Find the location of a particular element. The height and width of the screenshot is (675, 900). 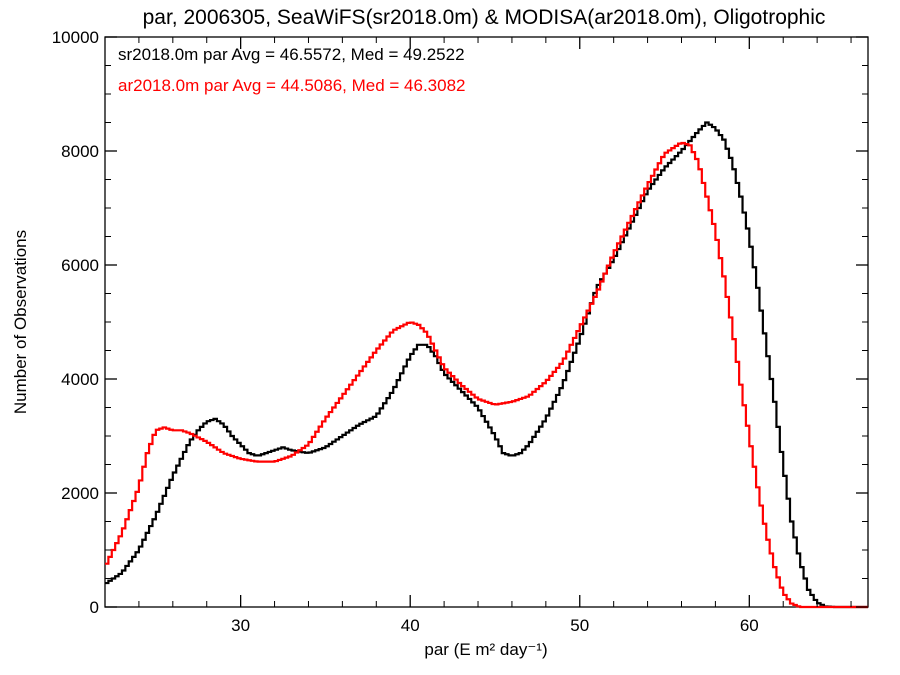

y-tick-label: 8000 is located at coordinates (80, 151).